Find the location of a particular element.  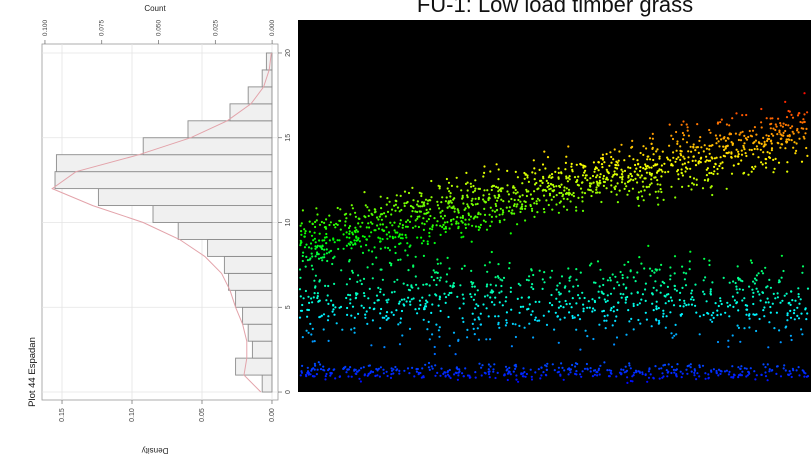

bar is located at coordinates (207, 146).